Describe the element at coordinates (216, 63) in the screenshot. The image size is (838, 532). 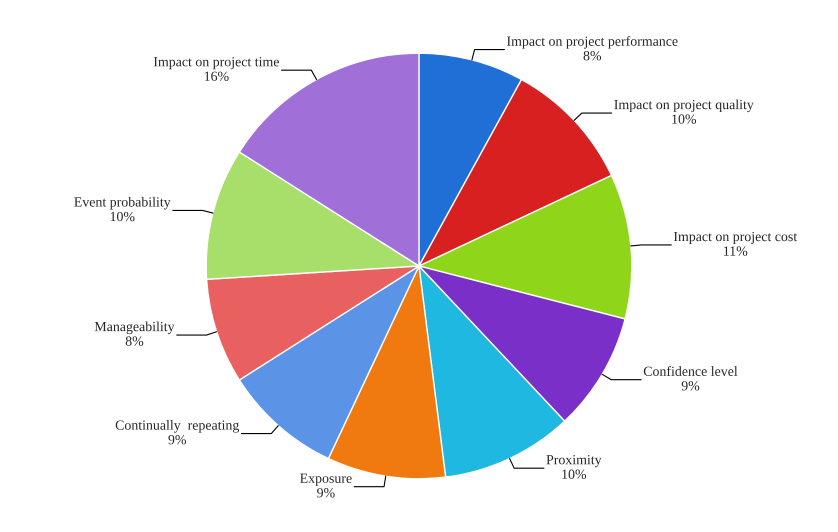
I see `slice-label: Impact on project time` at that location.